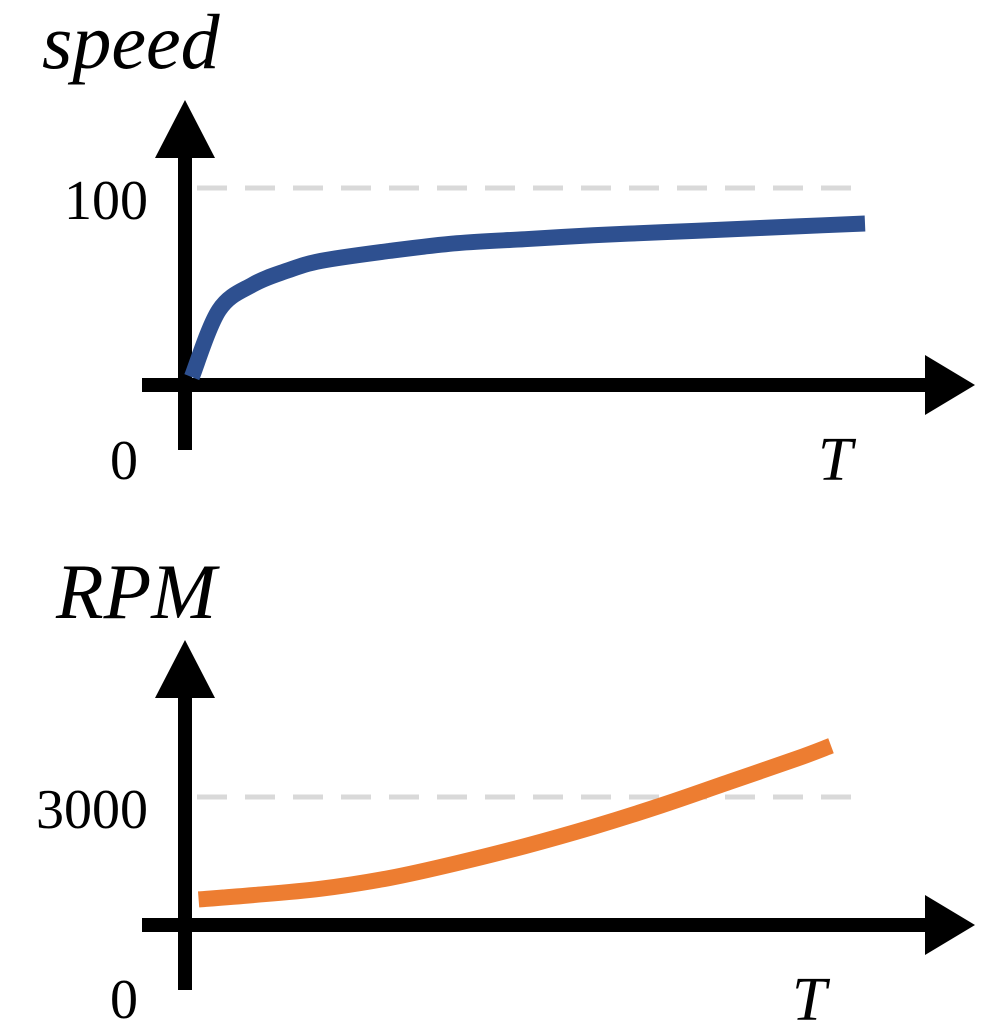  What do you see at coordinates (124, 1000) in the screenshot?
I see `rpm-y-tick-zero: 0` at bounding box center [124, 1000].